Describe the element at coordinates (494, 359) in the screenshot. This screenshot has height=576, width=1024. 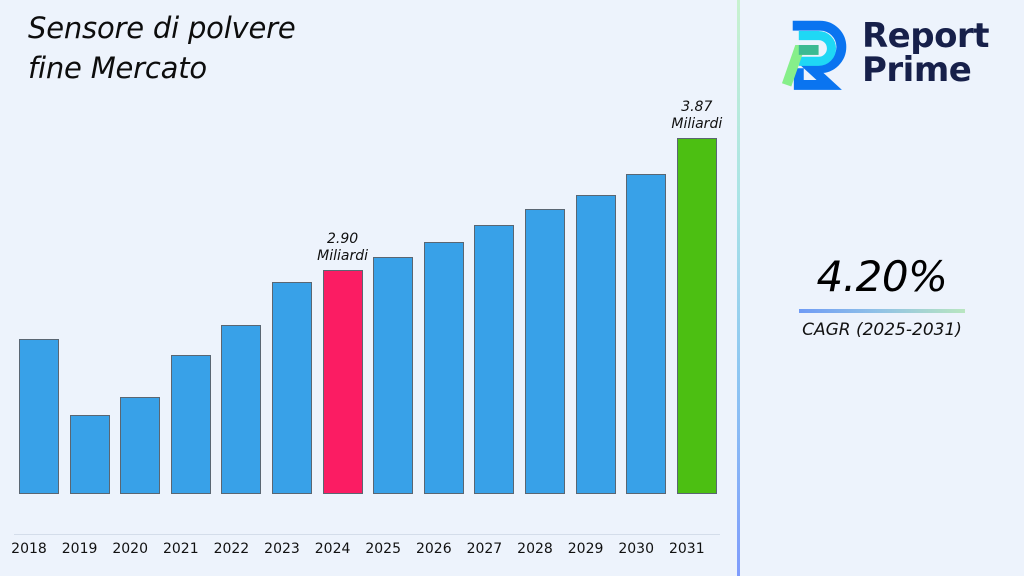
I see `bar-2027` at that location.